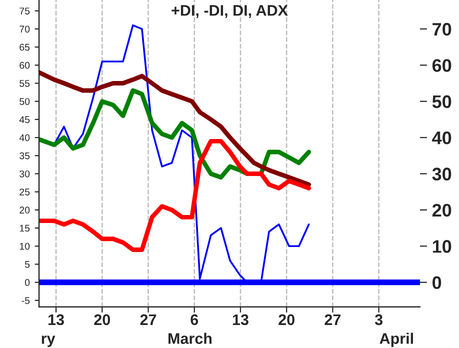  What do you see at coordinates (442, 101) in the screenshot?
I see `y2-tick-label: 50` at bounding box center [442, 101].